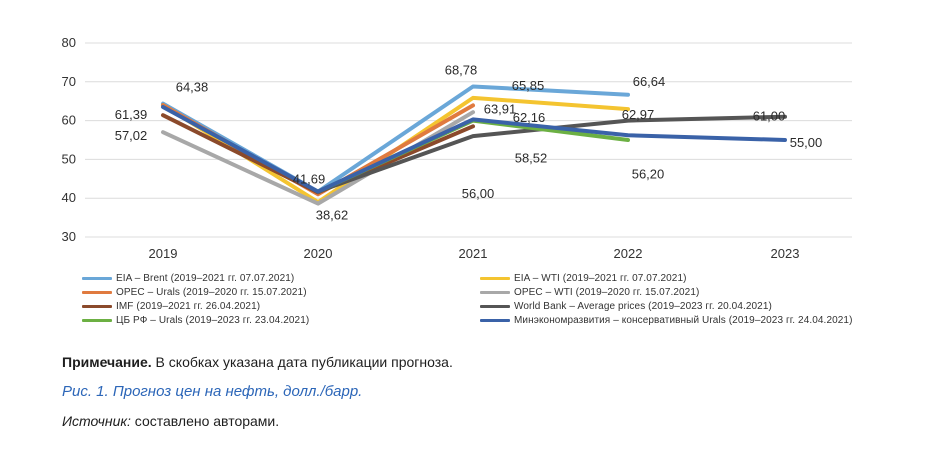 Image resolution: width=938 pixels, height=450 pixels. What do you see at coordinates (69, 120) in the screenshot?
I see `y-tick-label: 60` at bounding box center [69, 120].